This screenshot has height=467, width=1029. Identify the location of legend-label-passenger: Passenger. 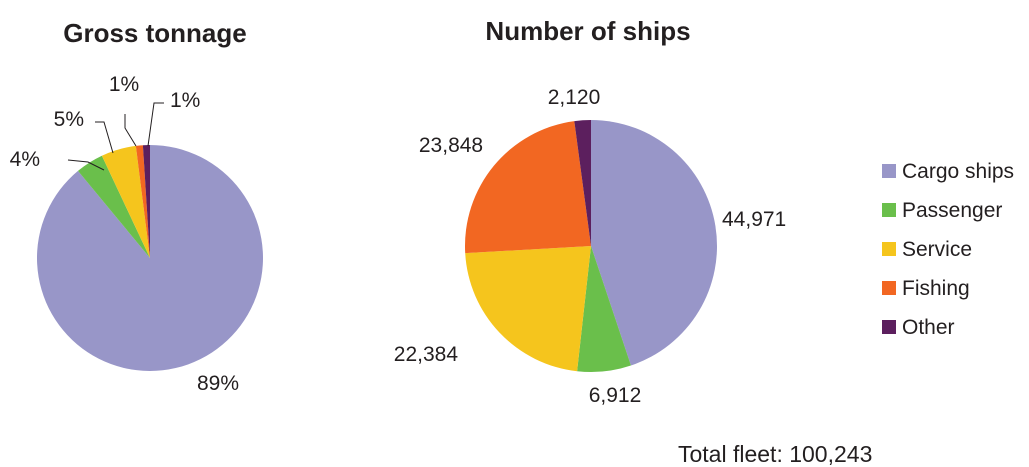
(952, 210).